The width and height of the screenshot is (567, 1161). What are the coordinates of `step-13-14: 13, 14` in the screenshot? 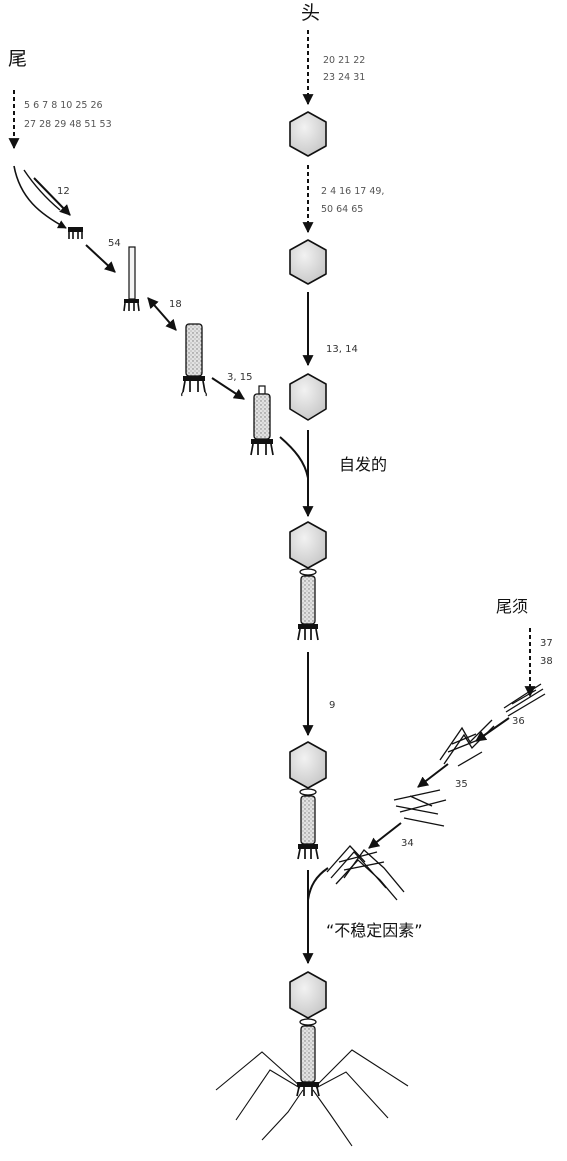 It's located at (342, 349).